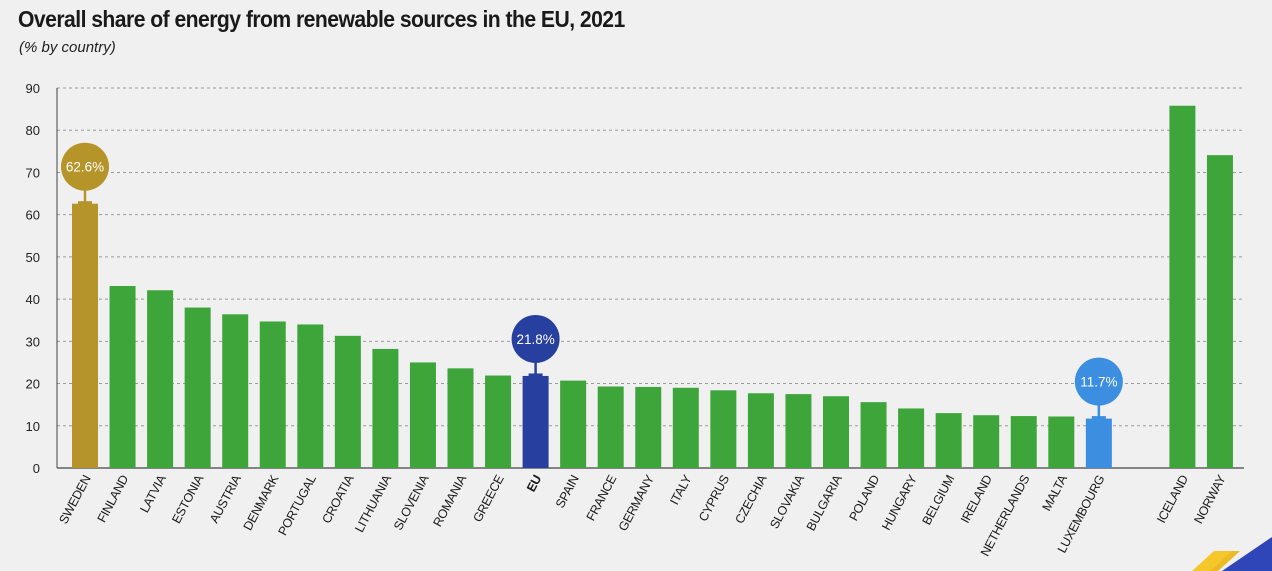  What do you see at coordinates (153, 493) in the screenshot?
I see `x-tick-label: LATVIA` at bounding box center [153, 493].